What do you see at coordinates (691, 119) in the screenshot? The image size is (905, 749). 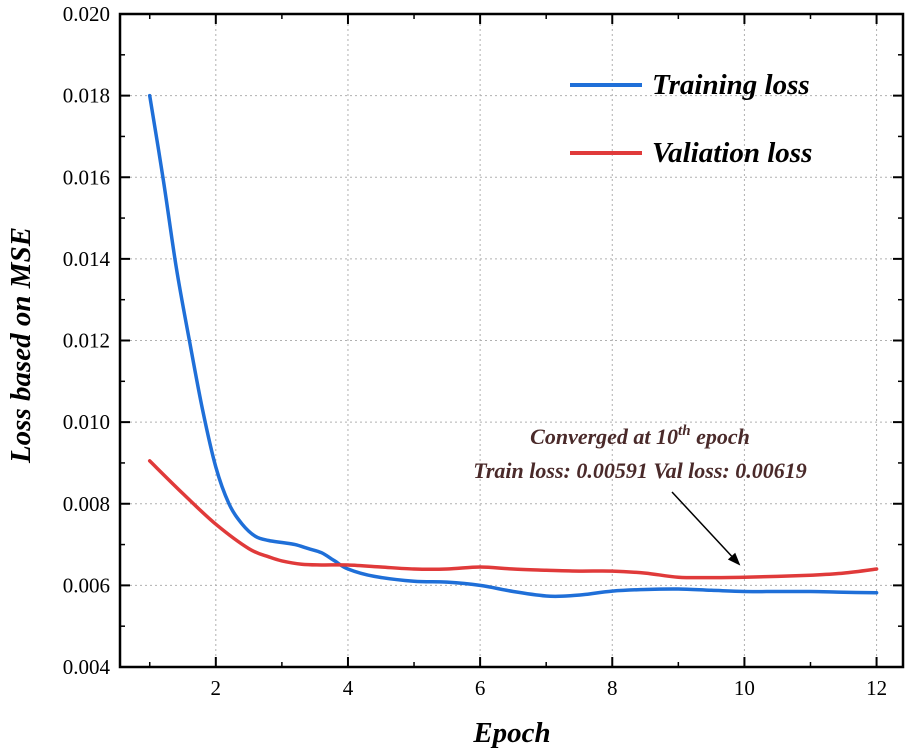 I see `legend: Training loss Valiation loss` at bounding box center [691, 119].